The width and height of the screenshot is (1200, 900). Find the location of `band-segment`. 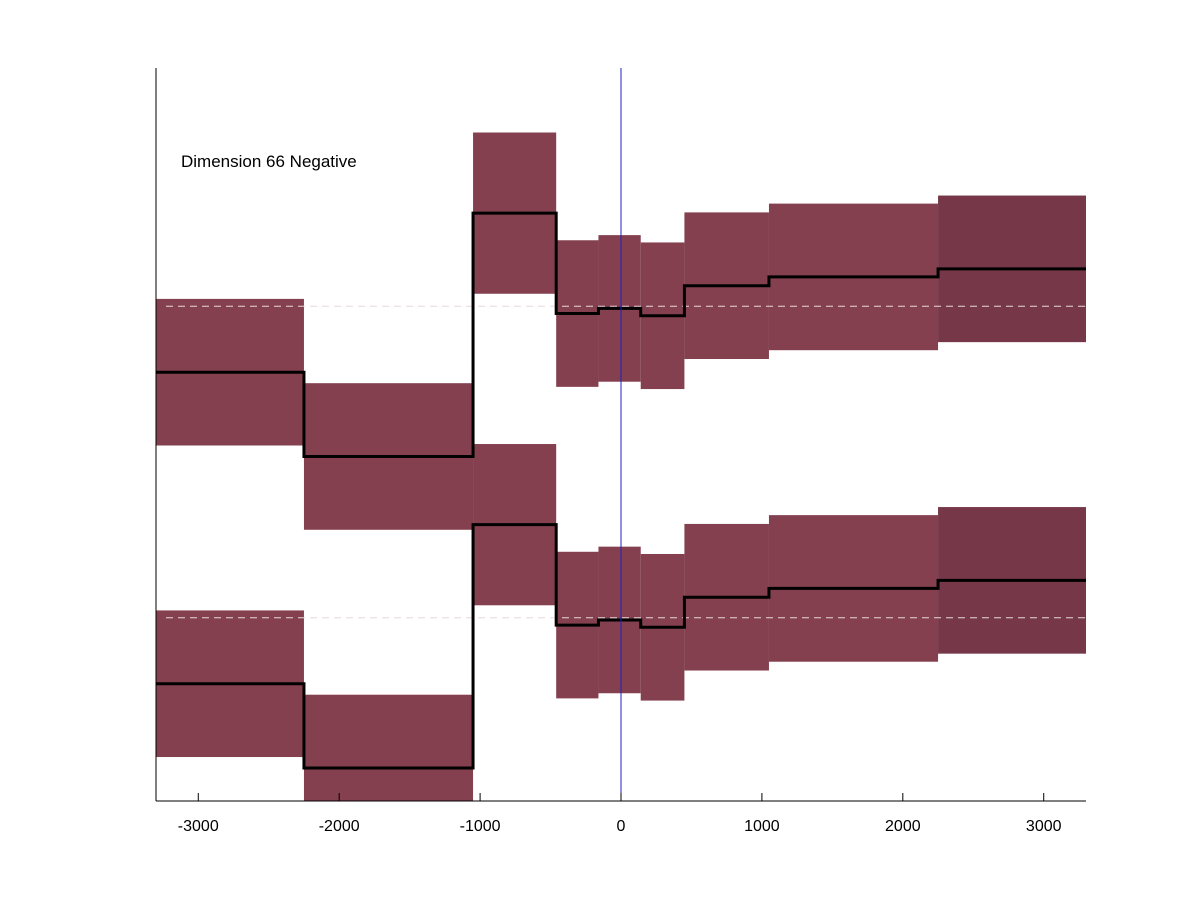

band-segment is located at coordinates (388, 747).